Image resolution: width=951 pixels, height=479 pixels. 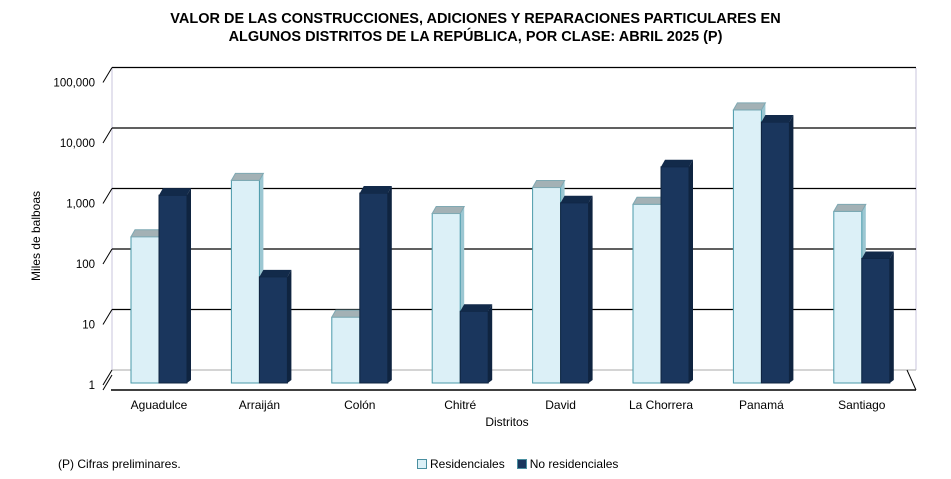 I want to click on bar-group-la-chorrera, so click(x=662, y=271).